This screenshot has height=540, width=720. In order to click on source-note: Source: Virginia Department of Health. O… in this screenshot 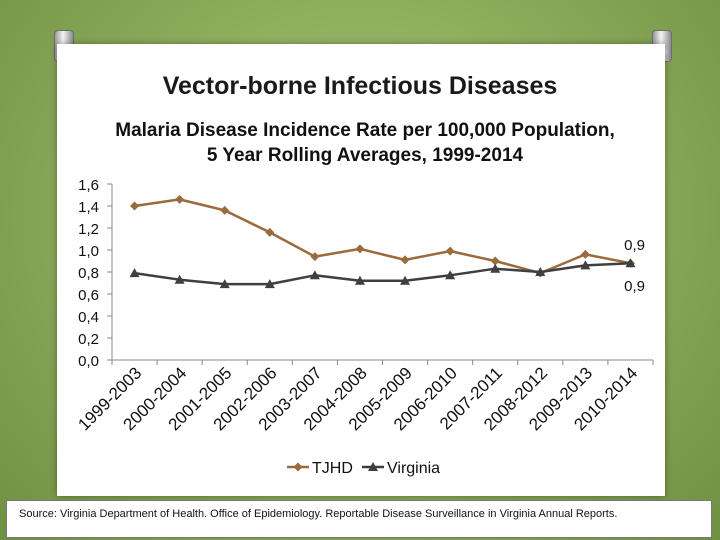, I will do `click(359, 519)`.